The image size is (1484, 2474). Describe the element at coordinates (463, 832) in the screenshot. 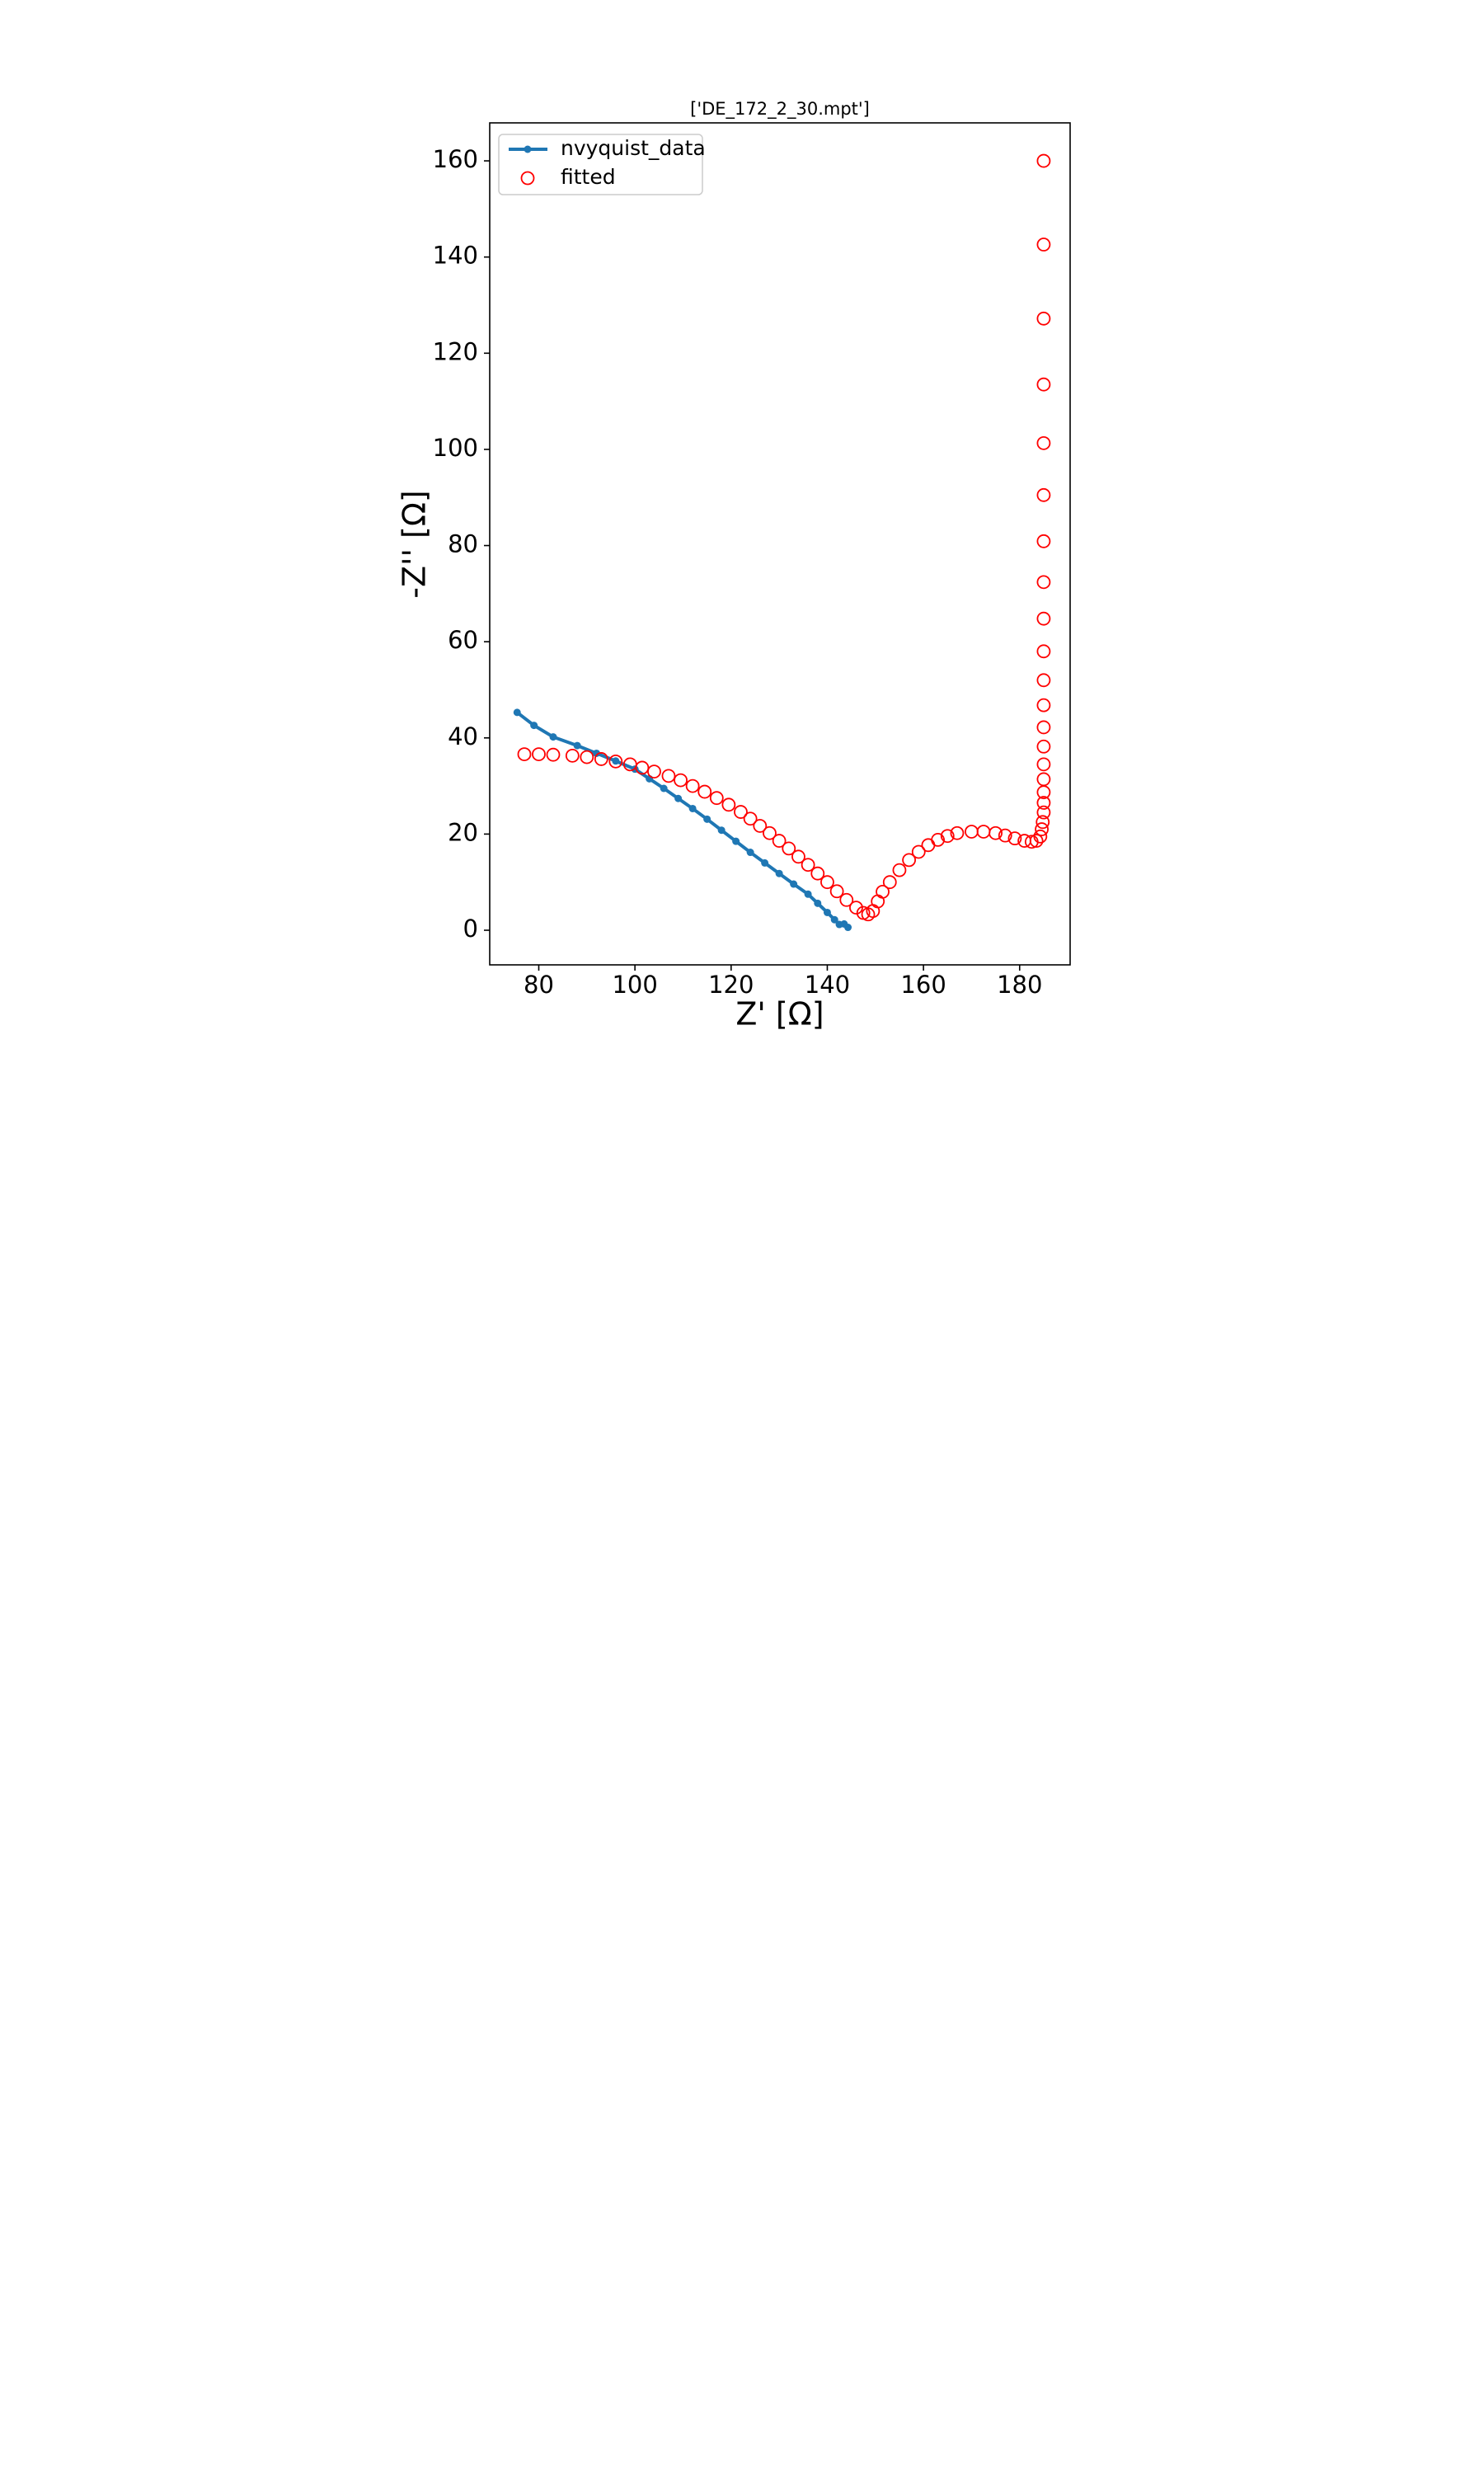

I see `y-tick-label: 20` at that location.